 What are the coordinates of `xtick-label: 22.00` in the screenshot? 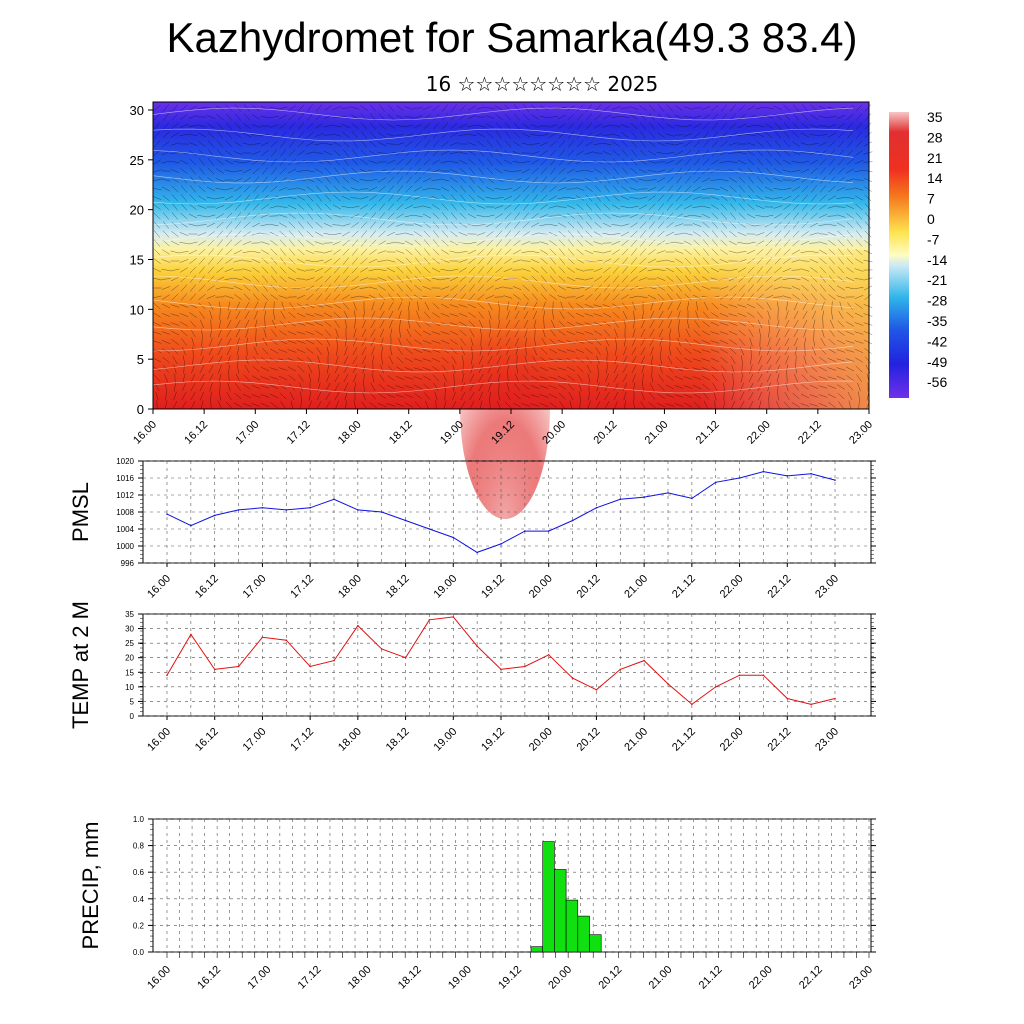 It's located at (732, 587).